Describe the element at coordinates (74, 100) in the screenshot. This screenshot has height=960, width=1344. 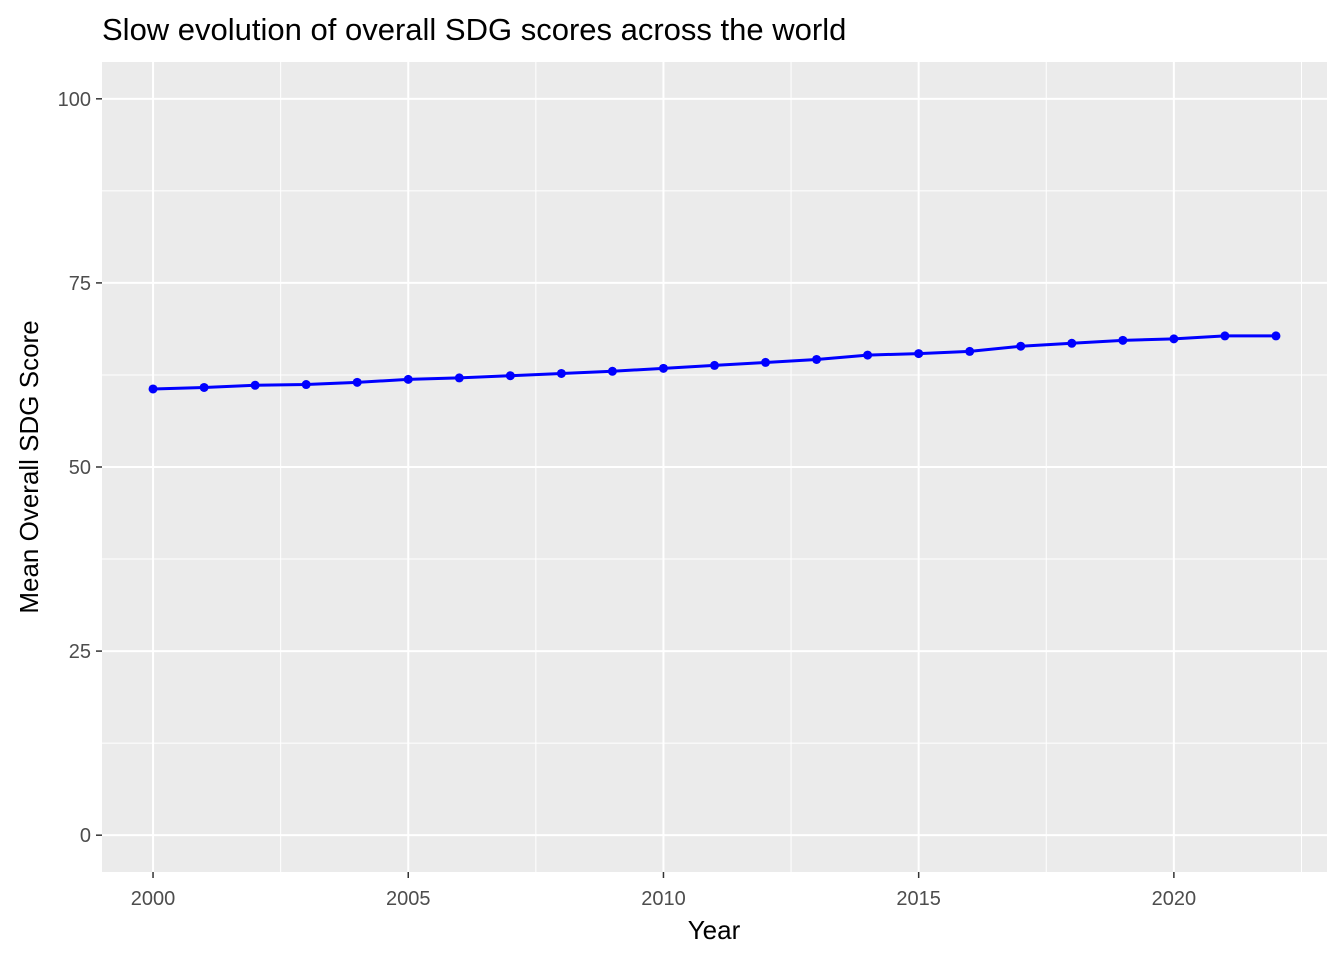
I see `y-tick-label: 100` at that location.